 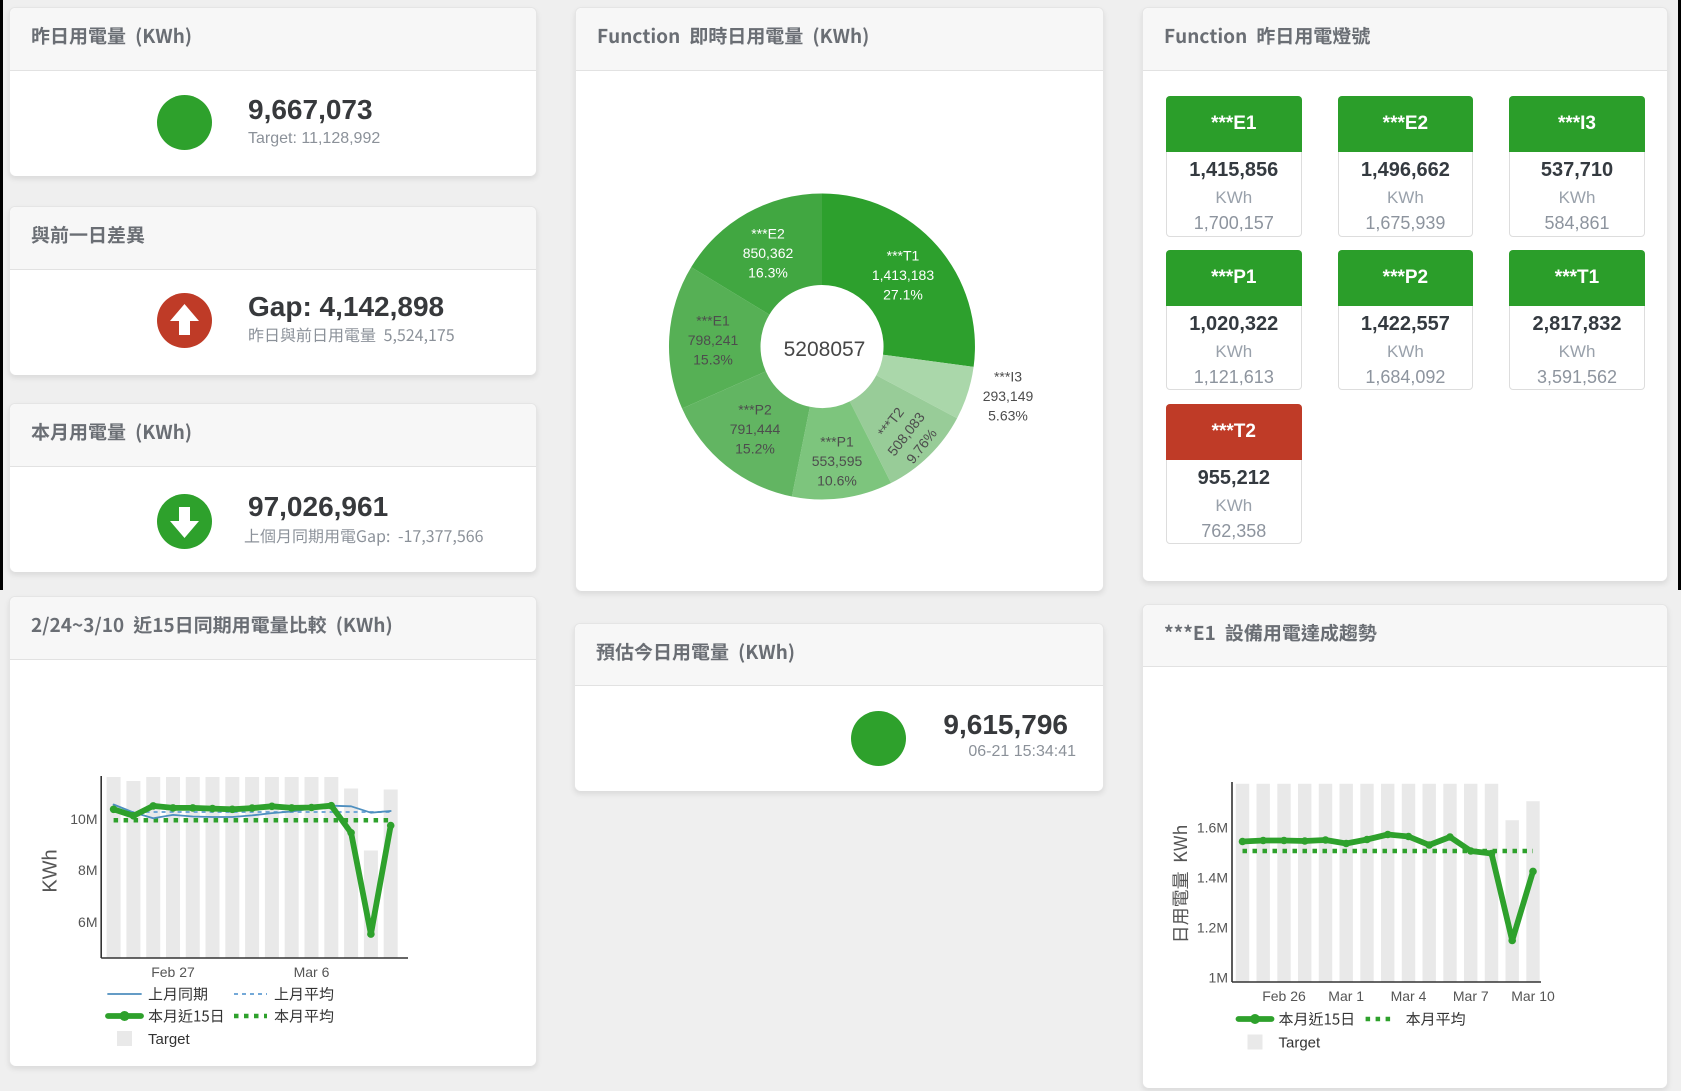 What do you see at coordinates (768, 234) in the screenshot?
I see `svg-text: ***E2` at bounding box center [768, 234].